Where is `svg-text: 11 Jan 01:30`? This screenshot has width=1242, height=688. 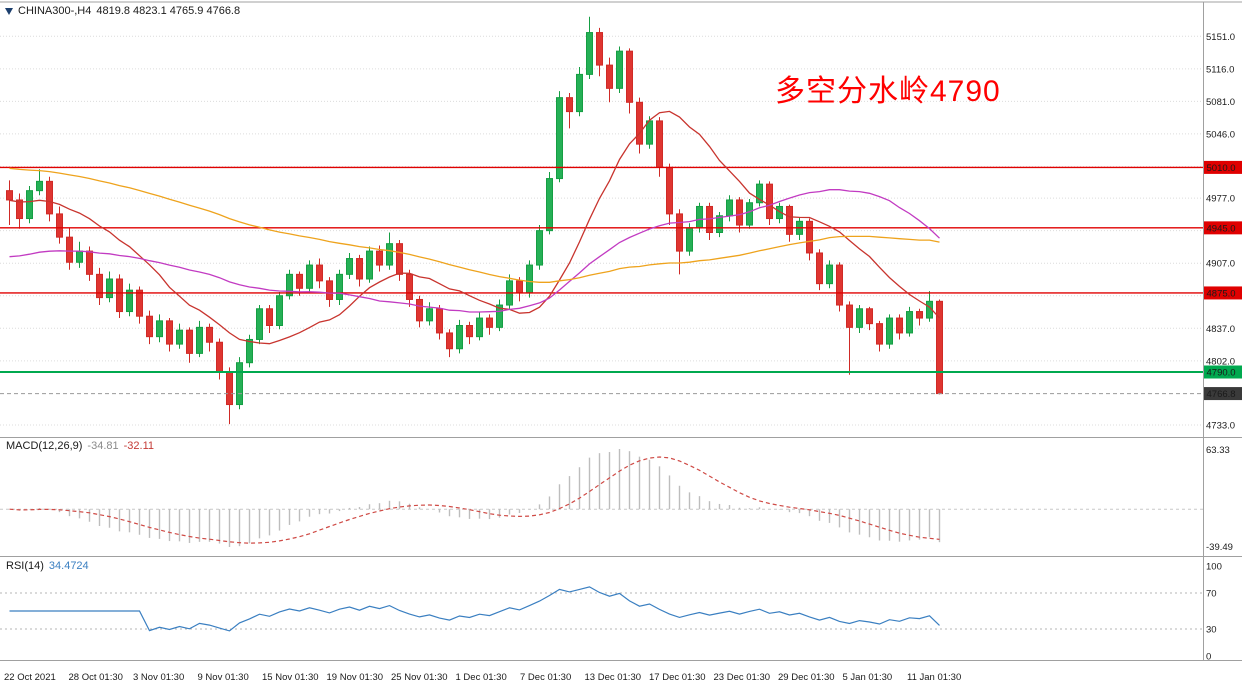 svg-text: 11 Jan 01:30 is located at coordinates (934, 677).